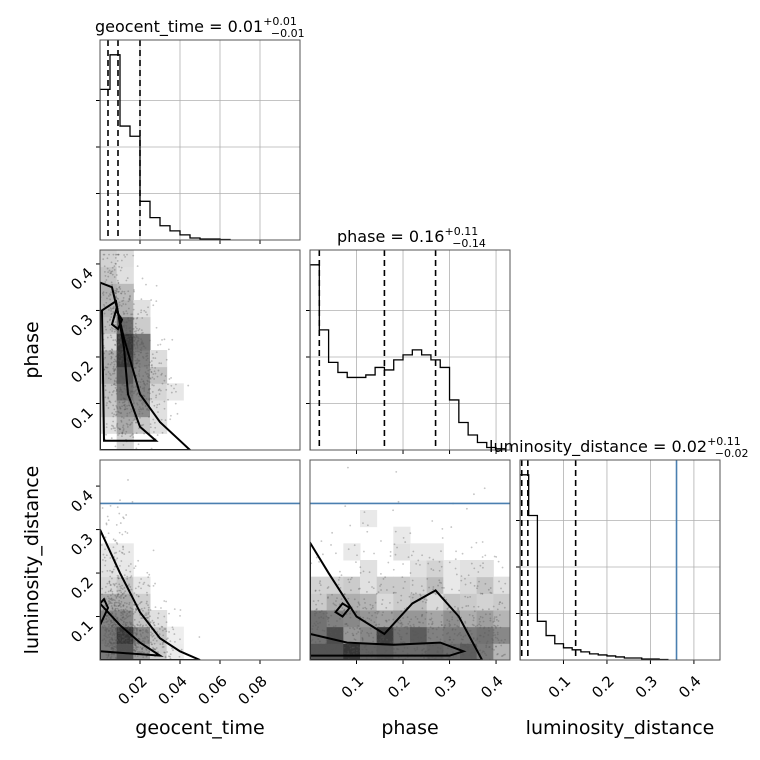 The width and height of the screenshot is (760, 760). Describe the element at coordinates (125, 259) in the screenshot. I see `density-cell` at that location.